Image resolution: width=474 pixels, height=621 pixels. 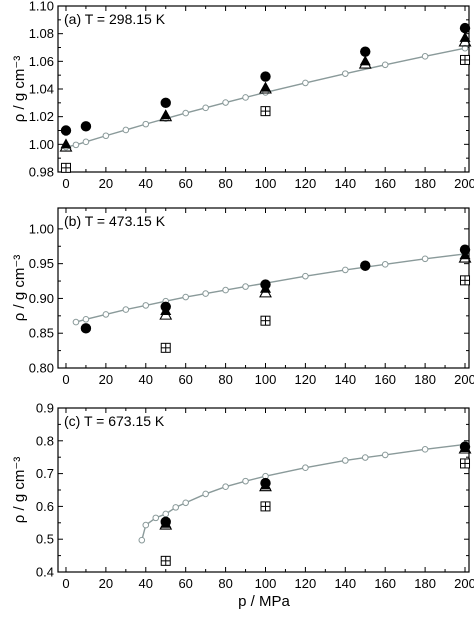 I want to click on chart-0-x-tick-label: 20, so click(x=106, y=183).